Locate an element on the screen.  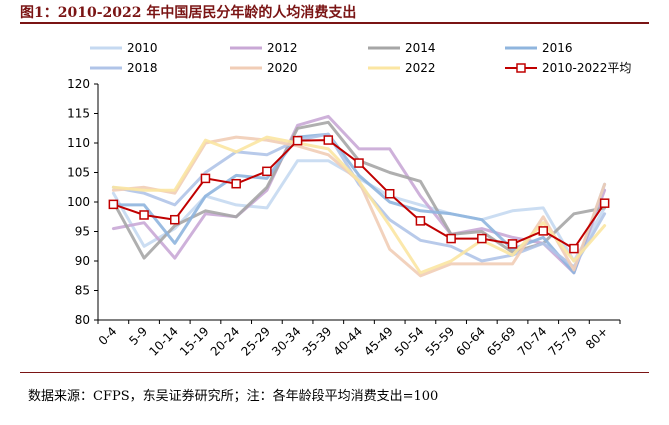
title-rule is located at coordinates (334, 23).